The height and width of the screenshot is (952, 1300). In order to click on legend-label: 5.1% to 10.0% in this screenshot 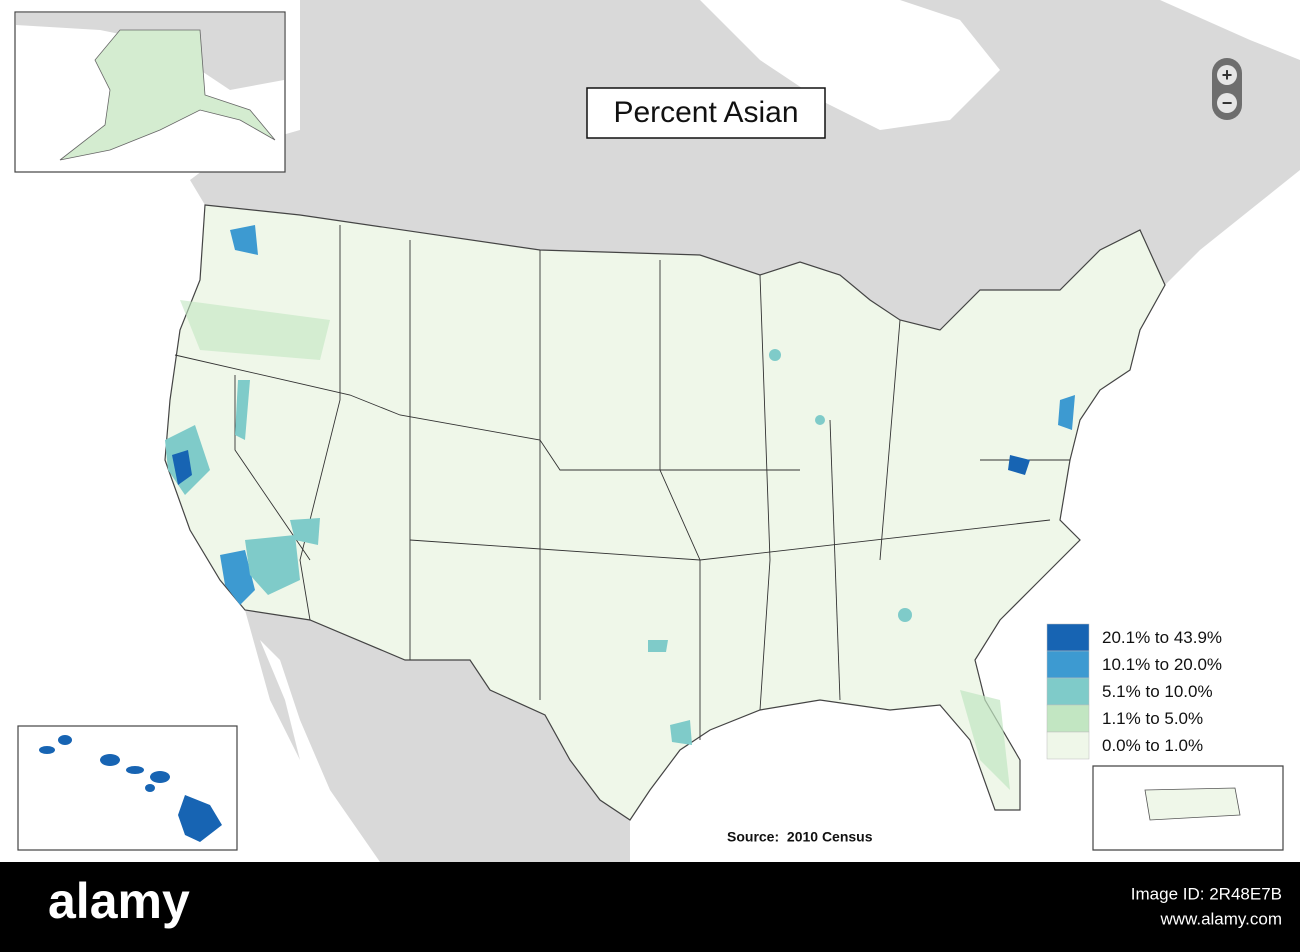, I will do `click(1157, 691)`.